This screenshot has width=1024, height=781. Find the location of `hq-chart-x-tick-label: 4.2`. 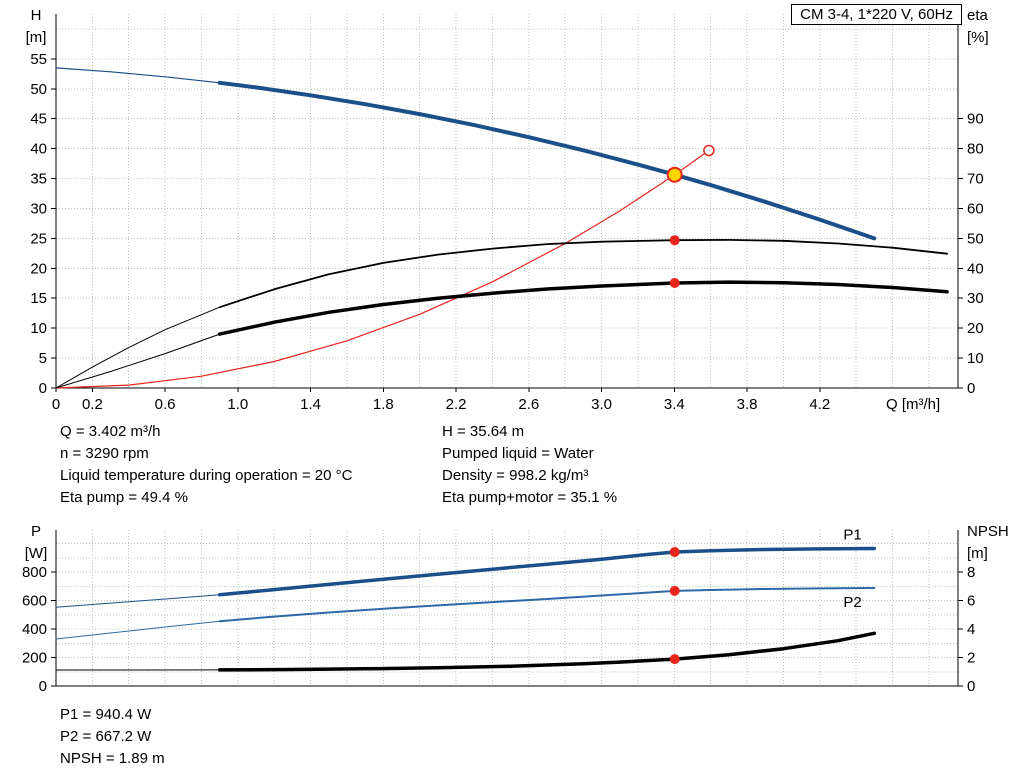

hq-chart-x-tick-label: 4.2 is located at coordinates (819, 404).